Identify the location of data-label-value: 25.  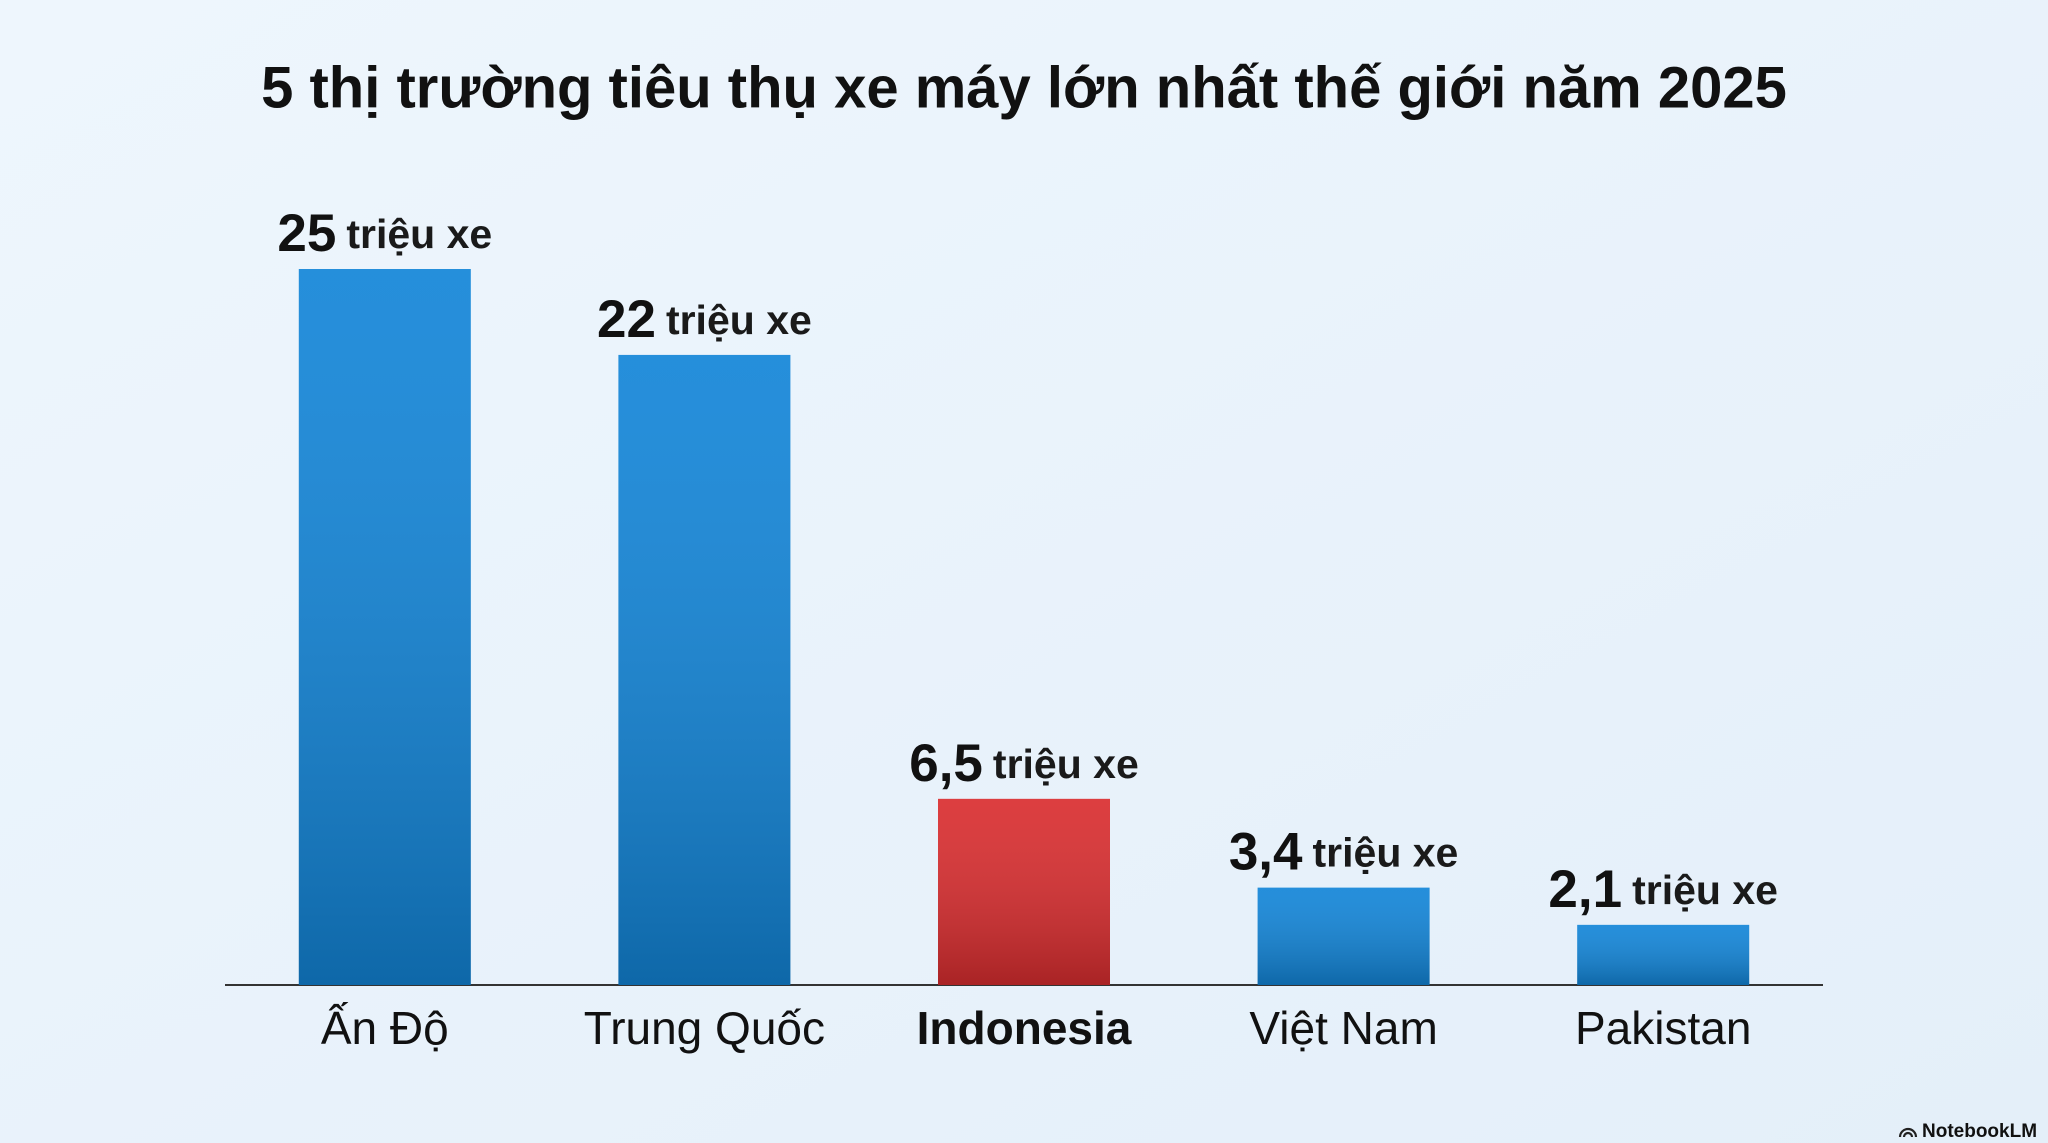
(306, 233).